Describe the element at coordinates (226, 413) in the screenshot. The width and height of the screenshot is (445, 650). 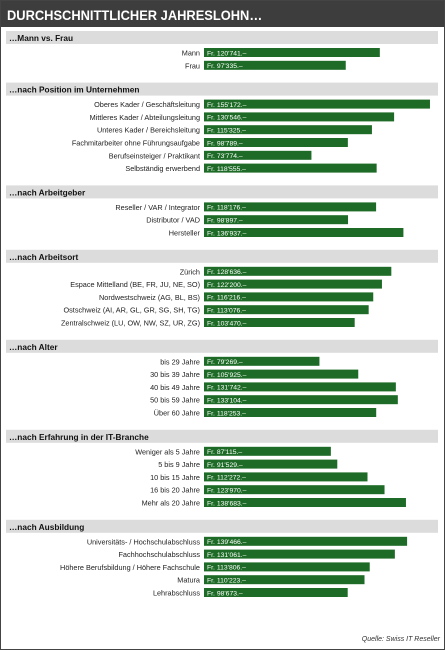
I see `bar-value-label: Fr. 118'253.–` at that location.